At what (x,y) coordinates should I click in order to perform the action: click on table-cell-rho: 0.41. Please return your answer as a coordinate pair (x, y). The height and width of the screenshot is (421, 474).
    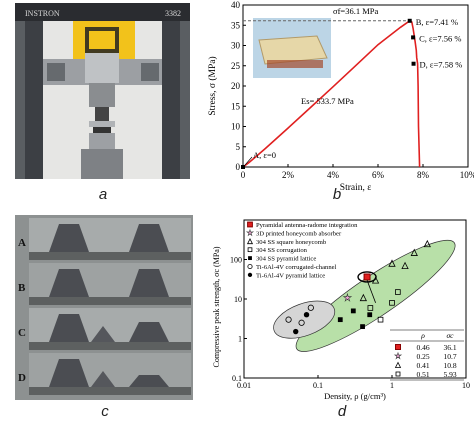
    Looking at the image, I should click on (422, 365).